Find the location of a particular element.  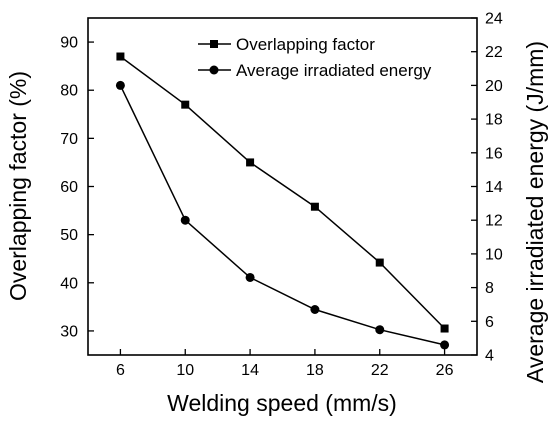

left-y-tick-label: 40 is located at coordinates (69, 283).